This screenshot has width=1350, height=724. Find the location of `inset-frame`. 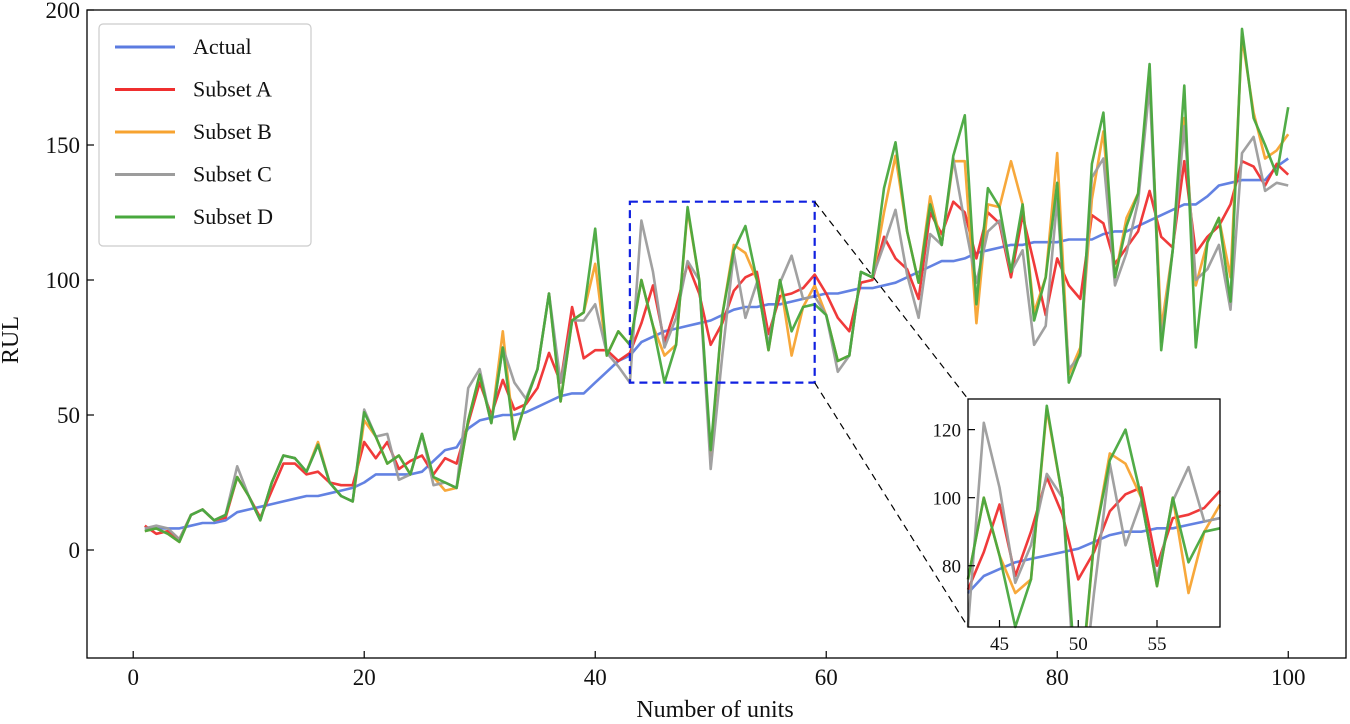

inset-frame is located at coordinates (1094, 513).